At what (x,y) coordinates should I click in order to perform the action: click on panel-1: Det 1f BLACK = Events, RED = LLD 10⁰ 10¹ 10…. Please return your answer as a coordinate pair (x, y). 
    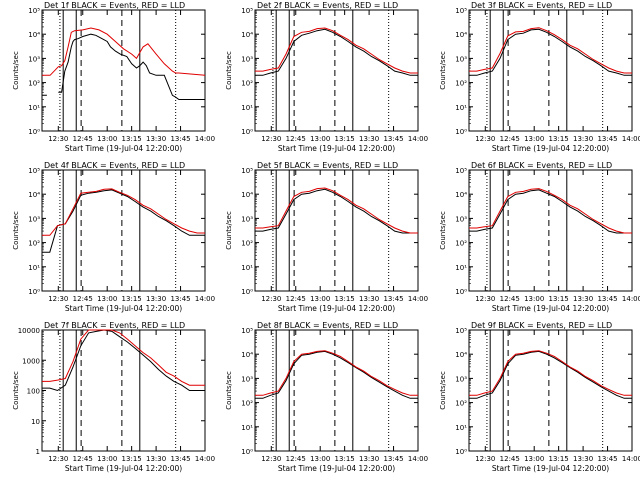
    Looking at the image, I should click on (113, 77).